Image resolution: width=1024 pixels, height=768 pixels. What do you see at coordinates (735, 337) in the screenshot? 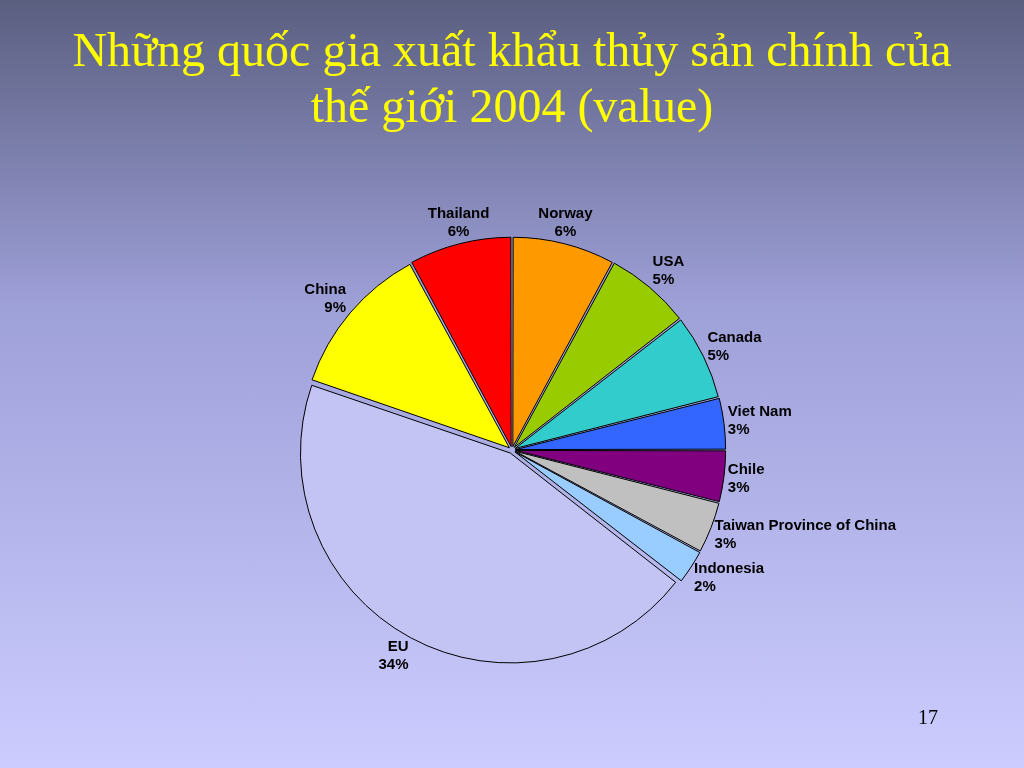
I see `slice-label: Canada` at bounding box center [735, 337].